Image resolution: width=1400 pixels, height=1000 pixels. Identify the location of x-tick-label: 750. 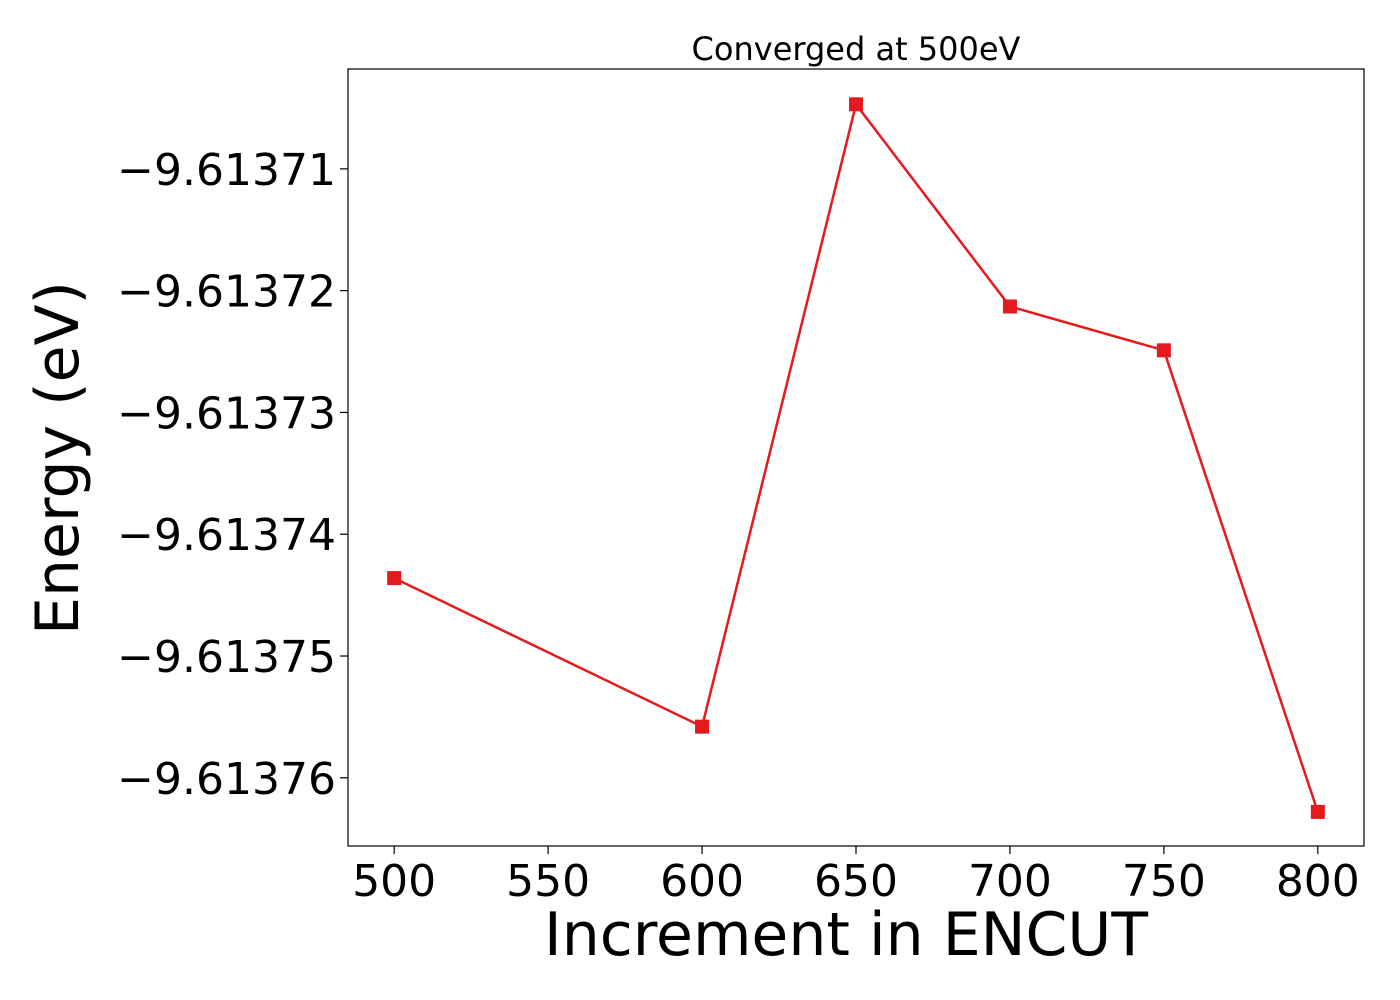
(1164, 881).